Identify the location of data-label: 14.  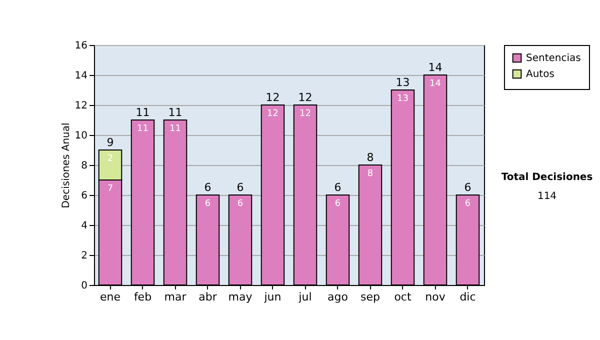
(436, 84).